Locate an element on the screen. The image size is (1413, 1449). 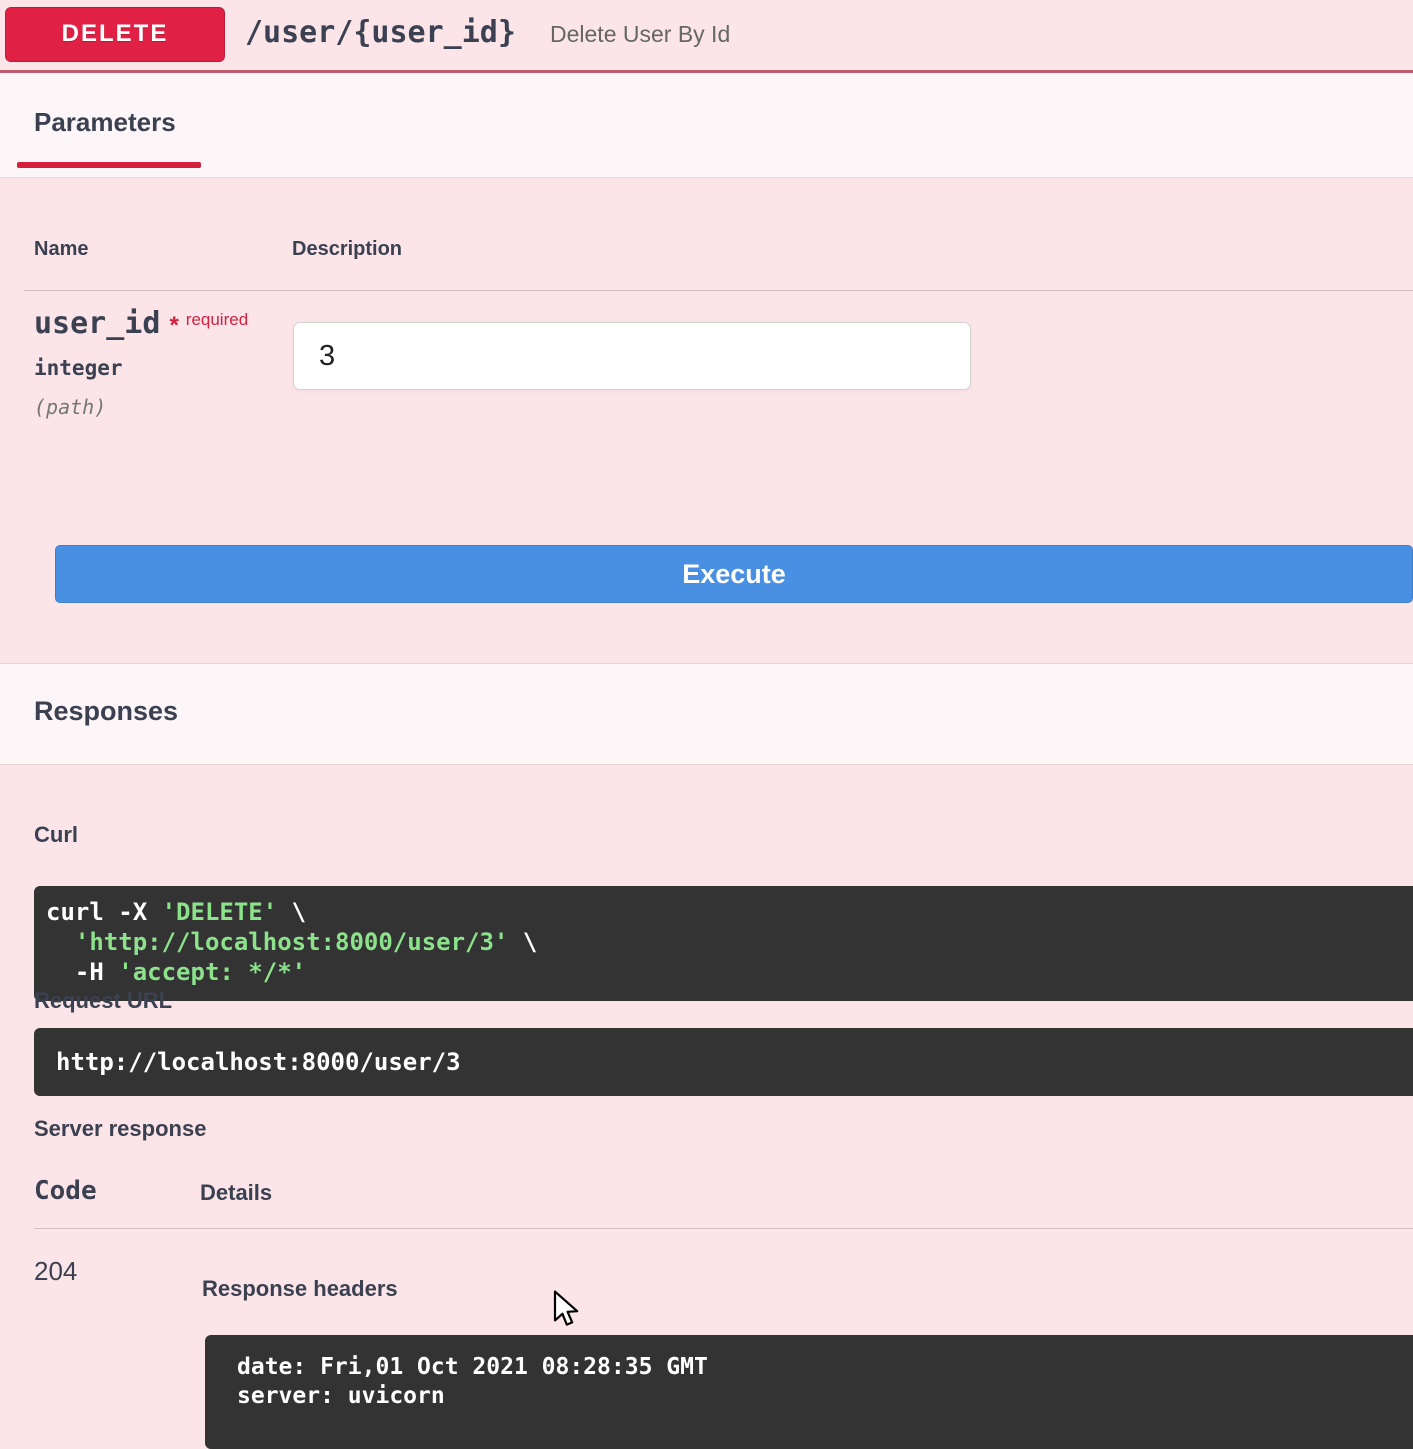
param-type: integer is located at coordinates (78, 368).